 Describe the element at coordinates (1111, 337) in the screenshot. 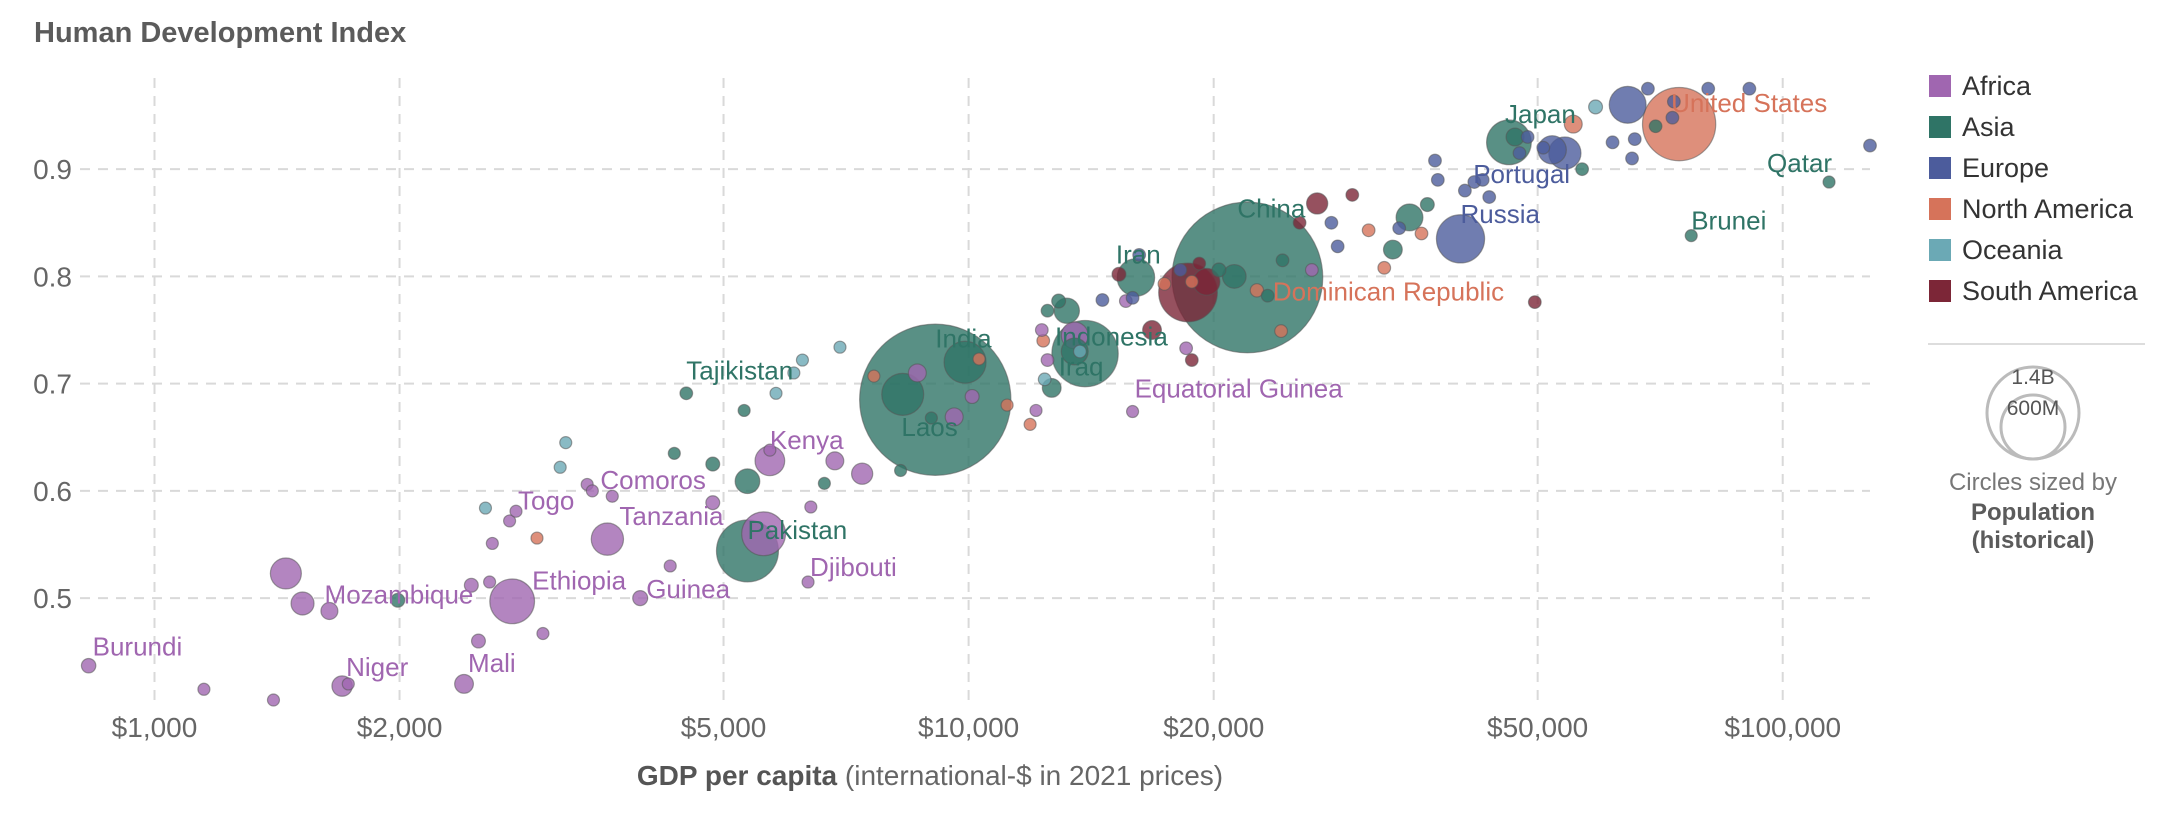

I see `data-label: Indonesia` at that location.